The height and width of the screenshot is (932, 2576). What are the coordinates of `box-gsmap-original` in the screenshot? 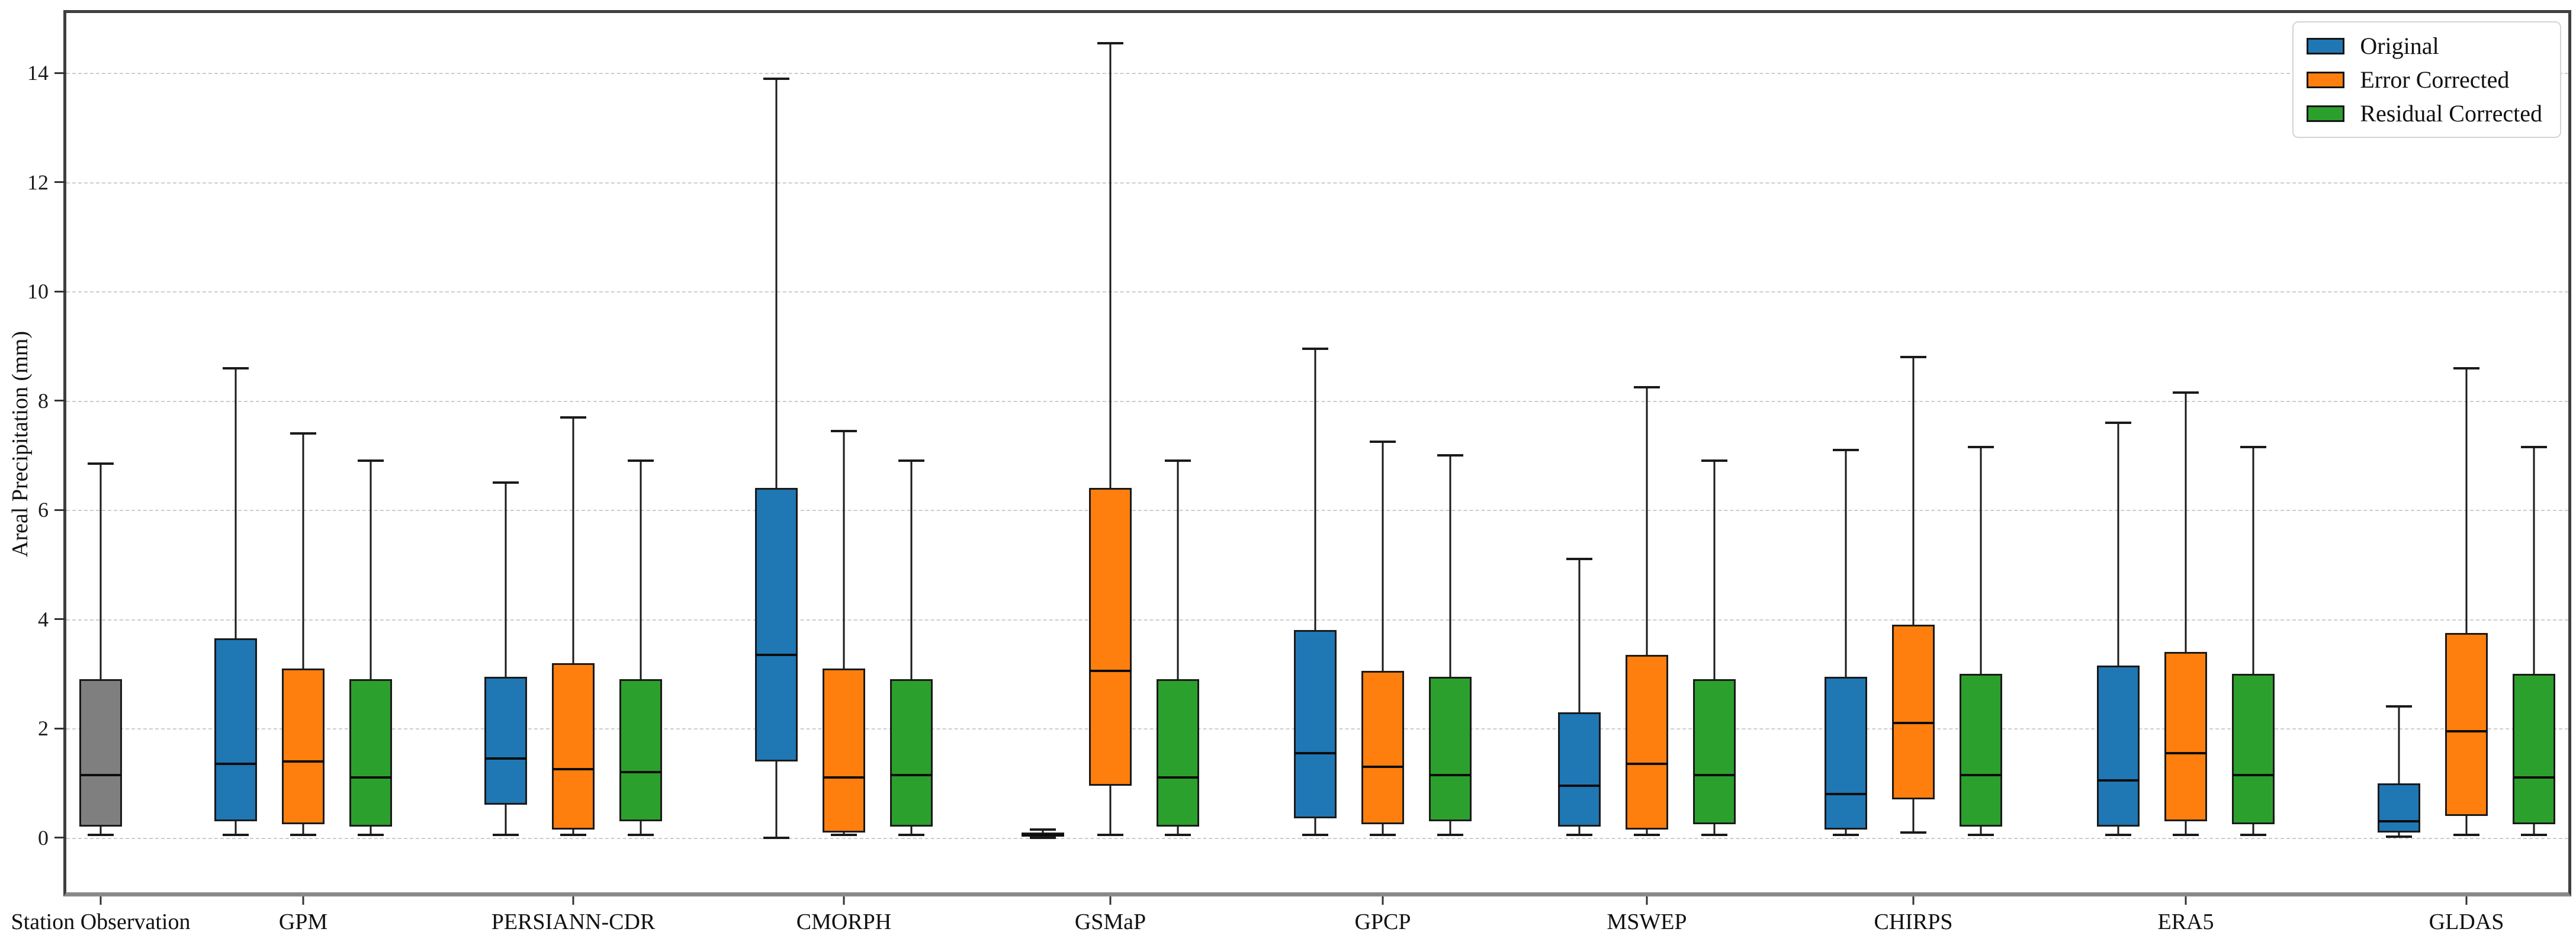 It's located at (1043, 453).